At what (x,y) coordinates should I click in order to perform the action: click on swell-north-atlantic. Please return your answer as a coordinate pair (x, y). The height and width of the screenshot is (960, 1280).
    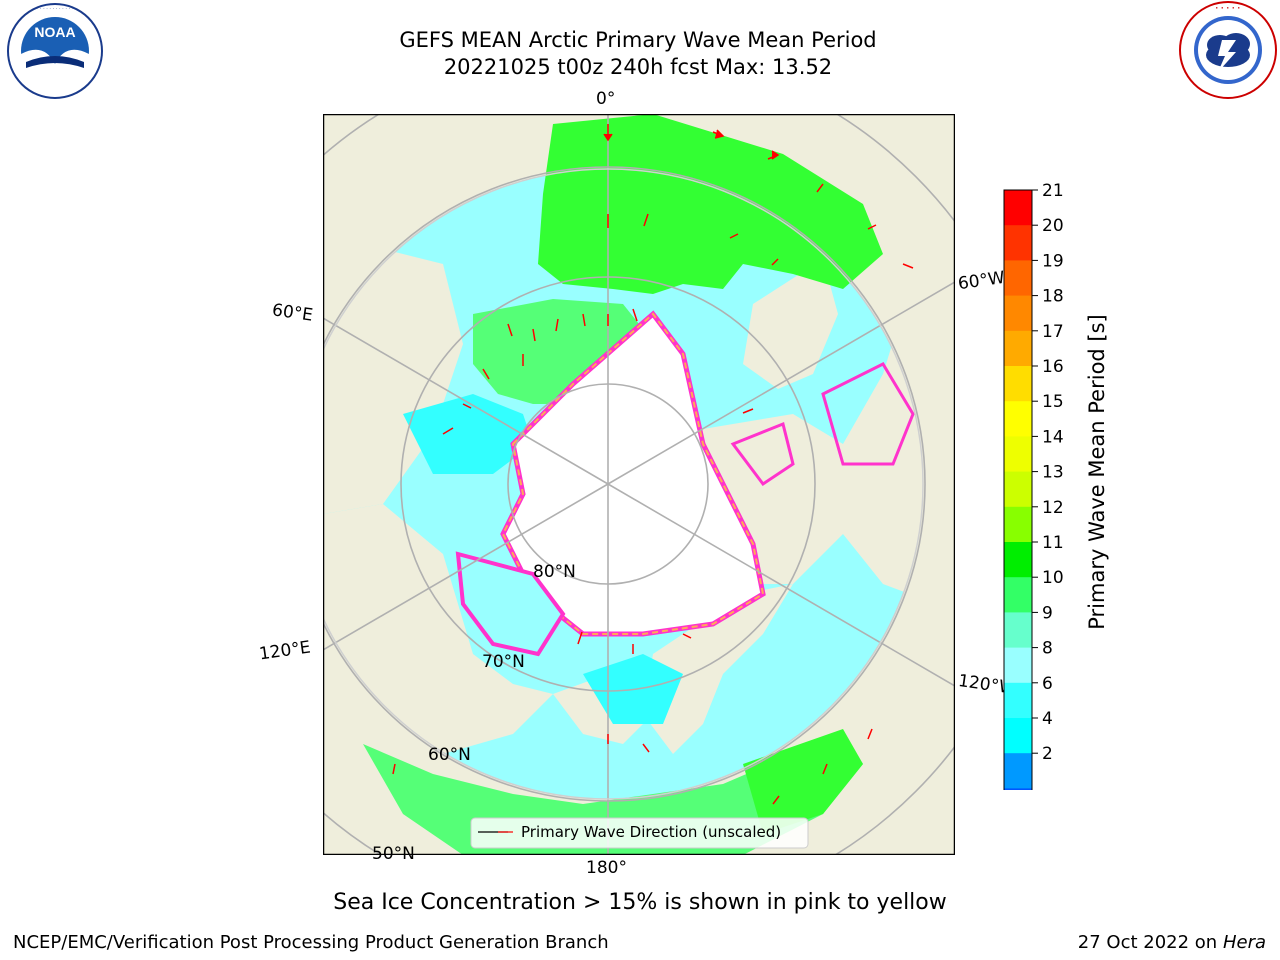
    Looking at the image, I should click on (710, 204).